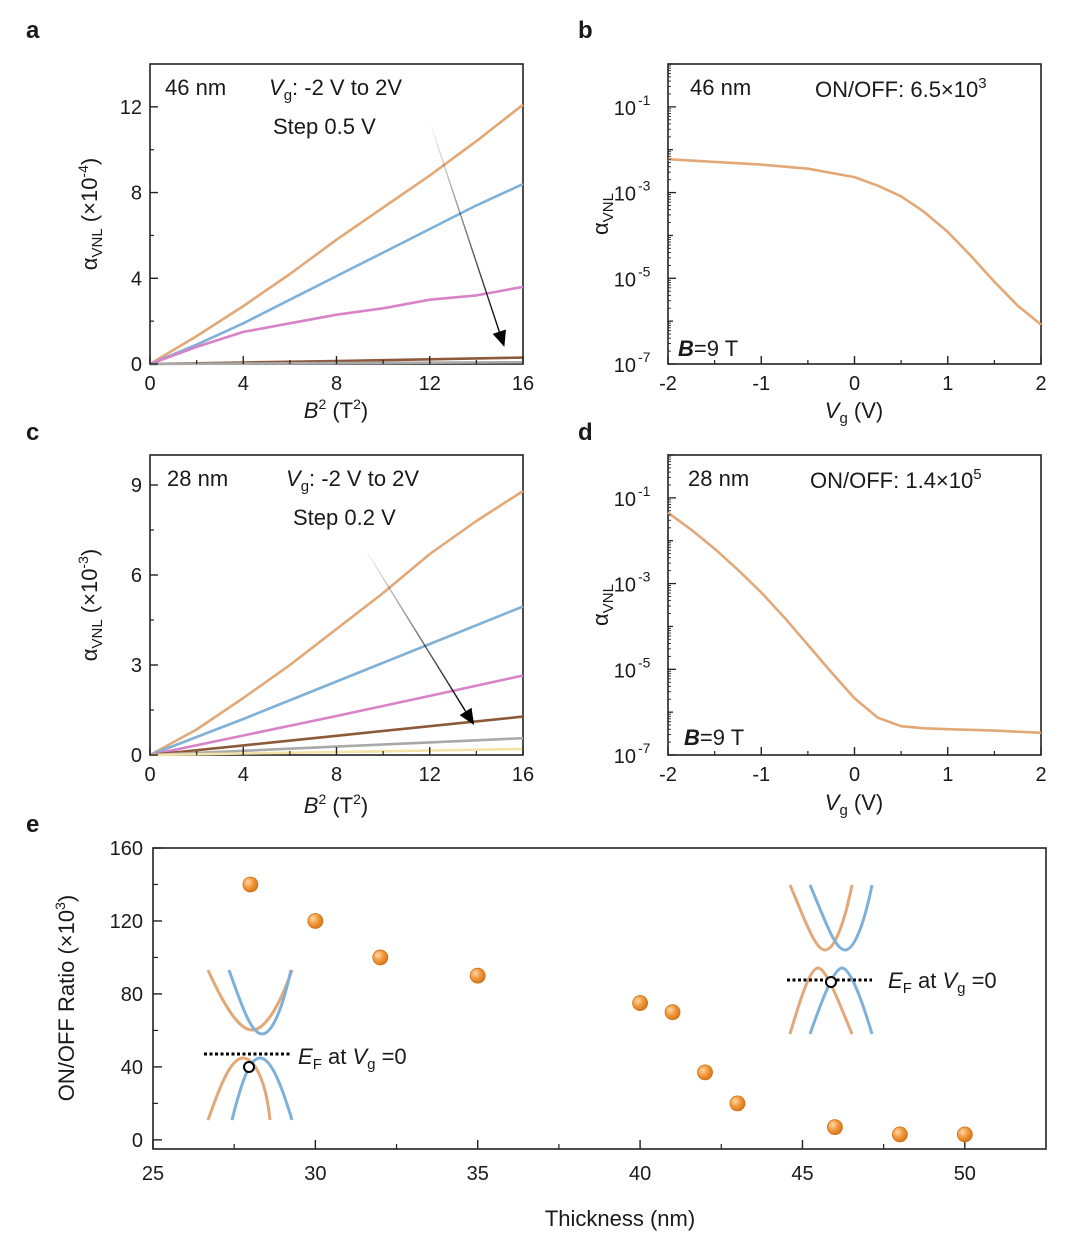 The height and width of the screenshot is (1238, 1080). I want to click on ylabel-d: αVNL, so click(602, 605).